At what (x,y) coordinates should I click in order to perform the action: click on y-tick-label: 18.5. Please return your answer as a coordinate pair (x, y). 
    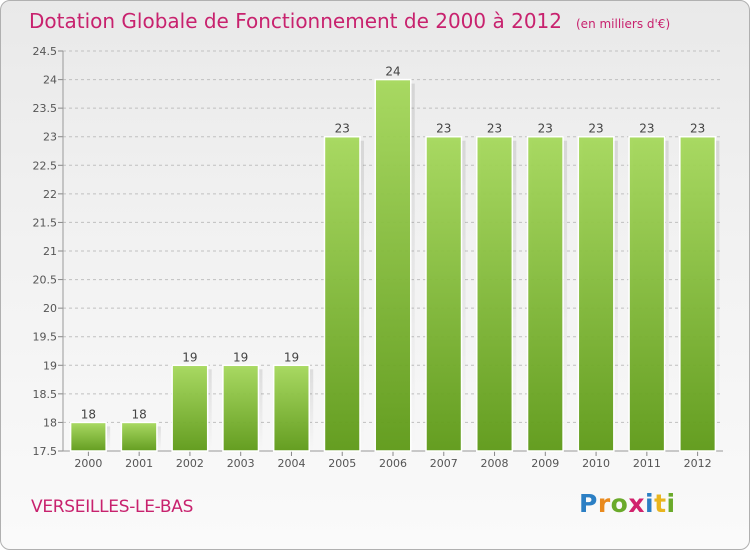
    Looking at the image, I should click on (45, 394).